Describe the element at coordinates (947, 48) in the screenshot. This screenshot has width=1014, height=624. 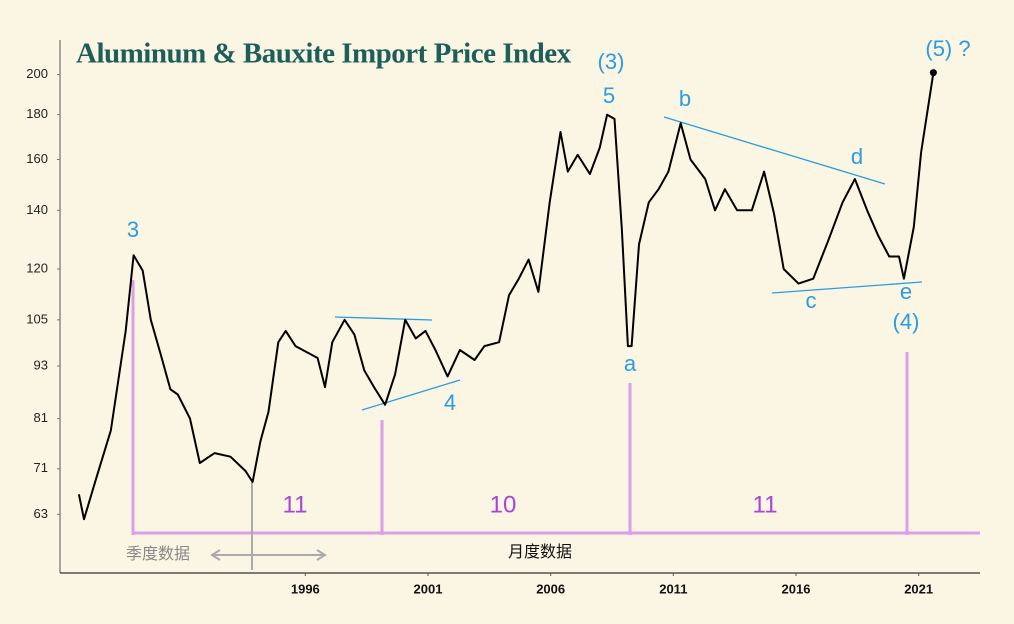
I see `wave-label: (5) ?` at that location.